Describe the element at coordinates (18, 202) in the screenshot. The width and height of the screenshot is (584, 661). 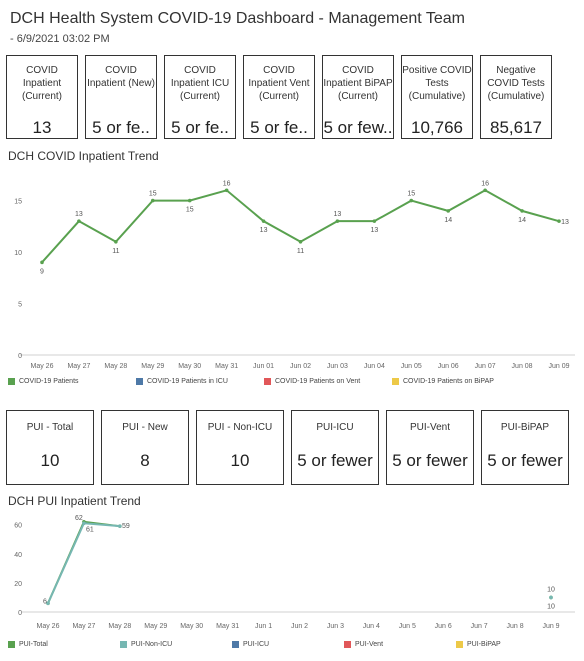
I see `covid-y-tick-label: 15` at that location.